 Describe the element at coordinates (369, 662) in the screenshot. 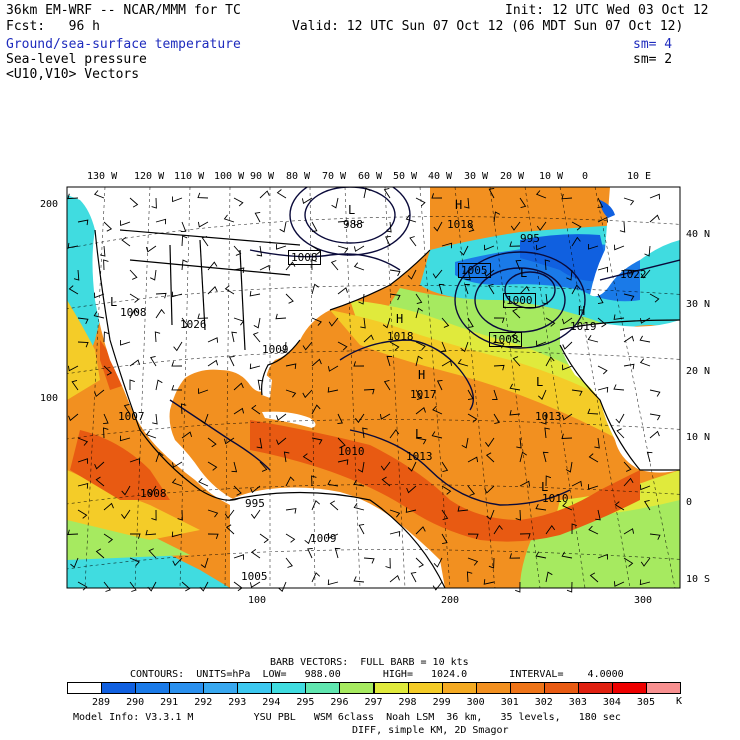

I see `barb-legend: BARB VECTORS: FULL BARB = 10 kts` at that location.